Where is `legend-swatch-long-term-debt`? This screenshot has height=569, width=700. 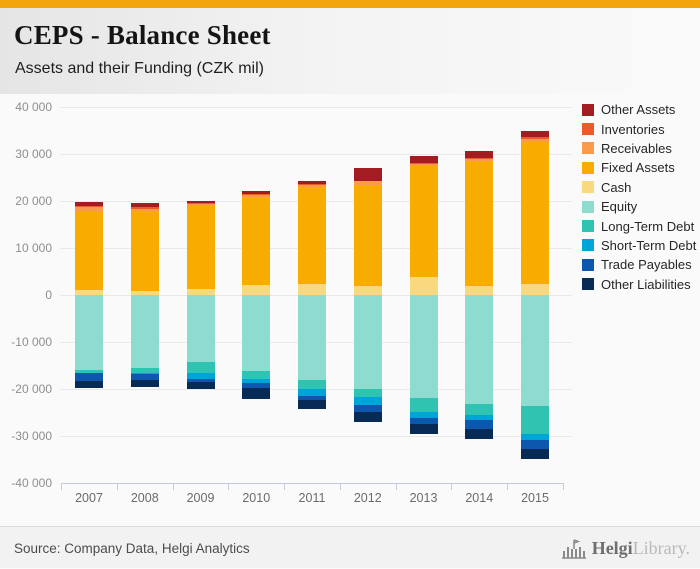 legend-swatch-long-term-debt is located at coordinates (588, 226).